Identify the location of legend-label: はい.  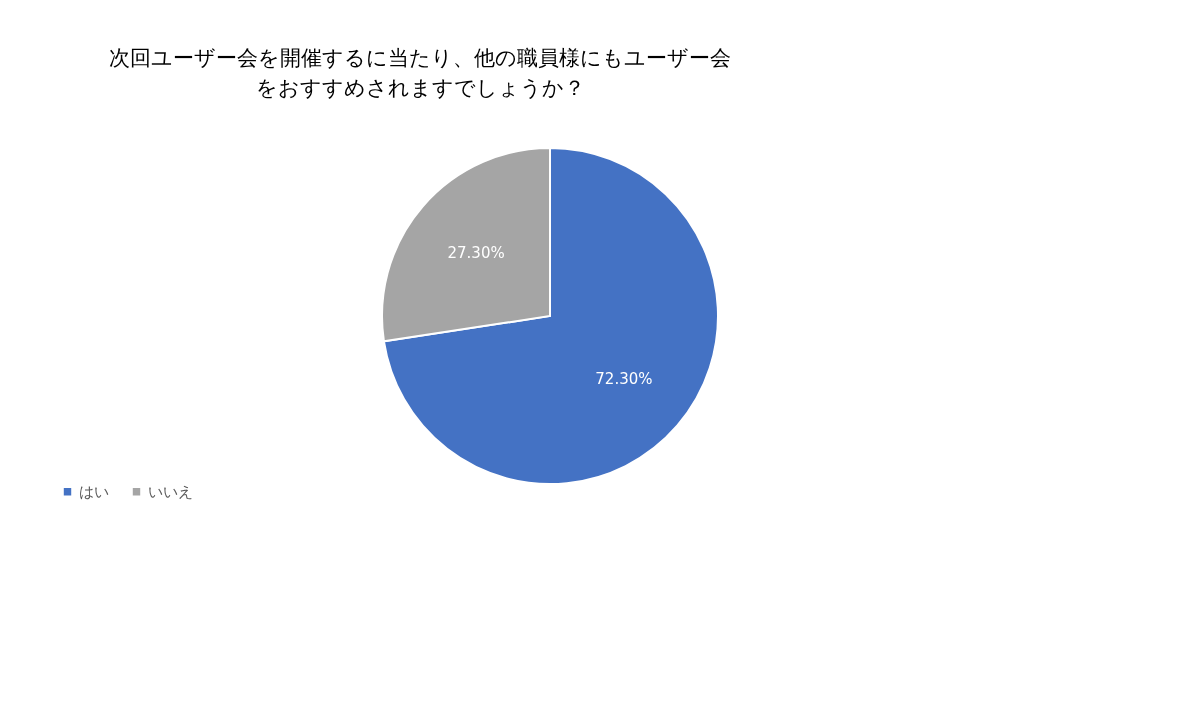
(94, 491).